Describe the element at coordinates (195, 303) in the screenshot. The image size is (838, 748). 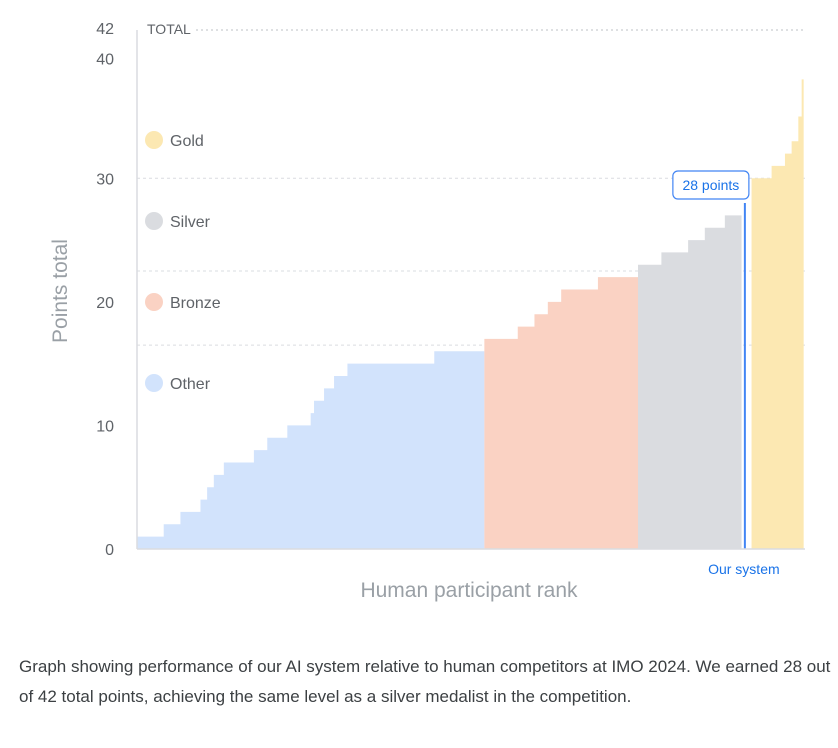
I see `legend-label-bronze: Bronze` at that location.